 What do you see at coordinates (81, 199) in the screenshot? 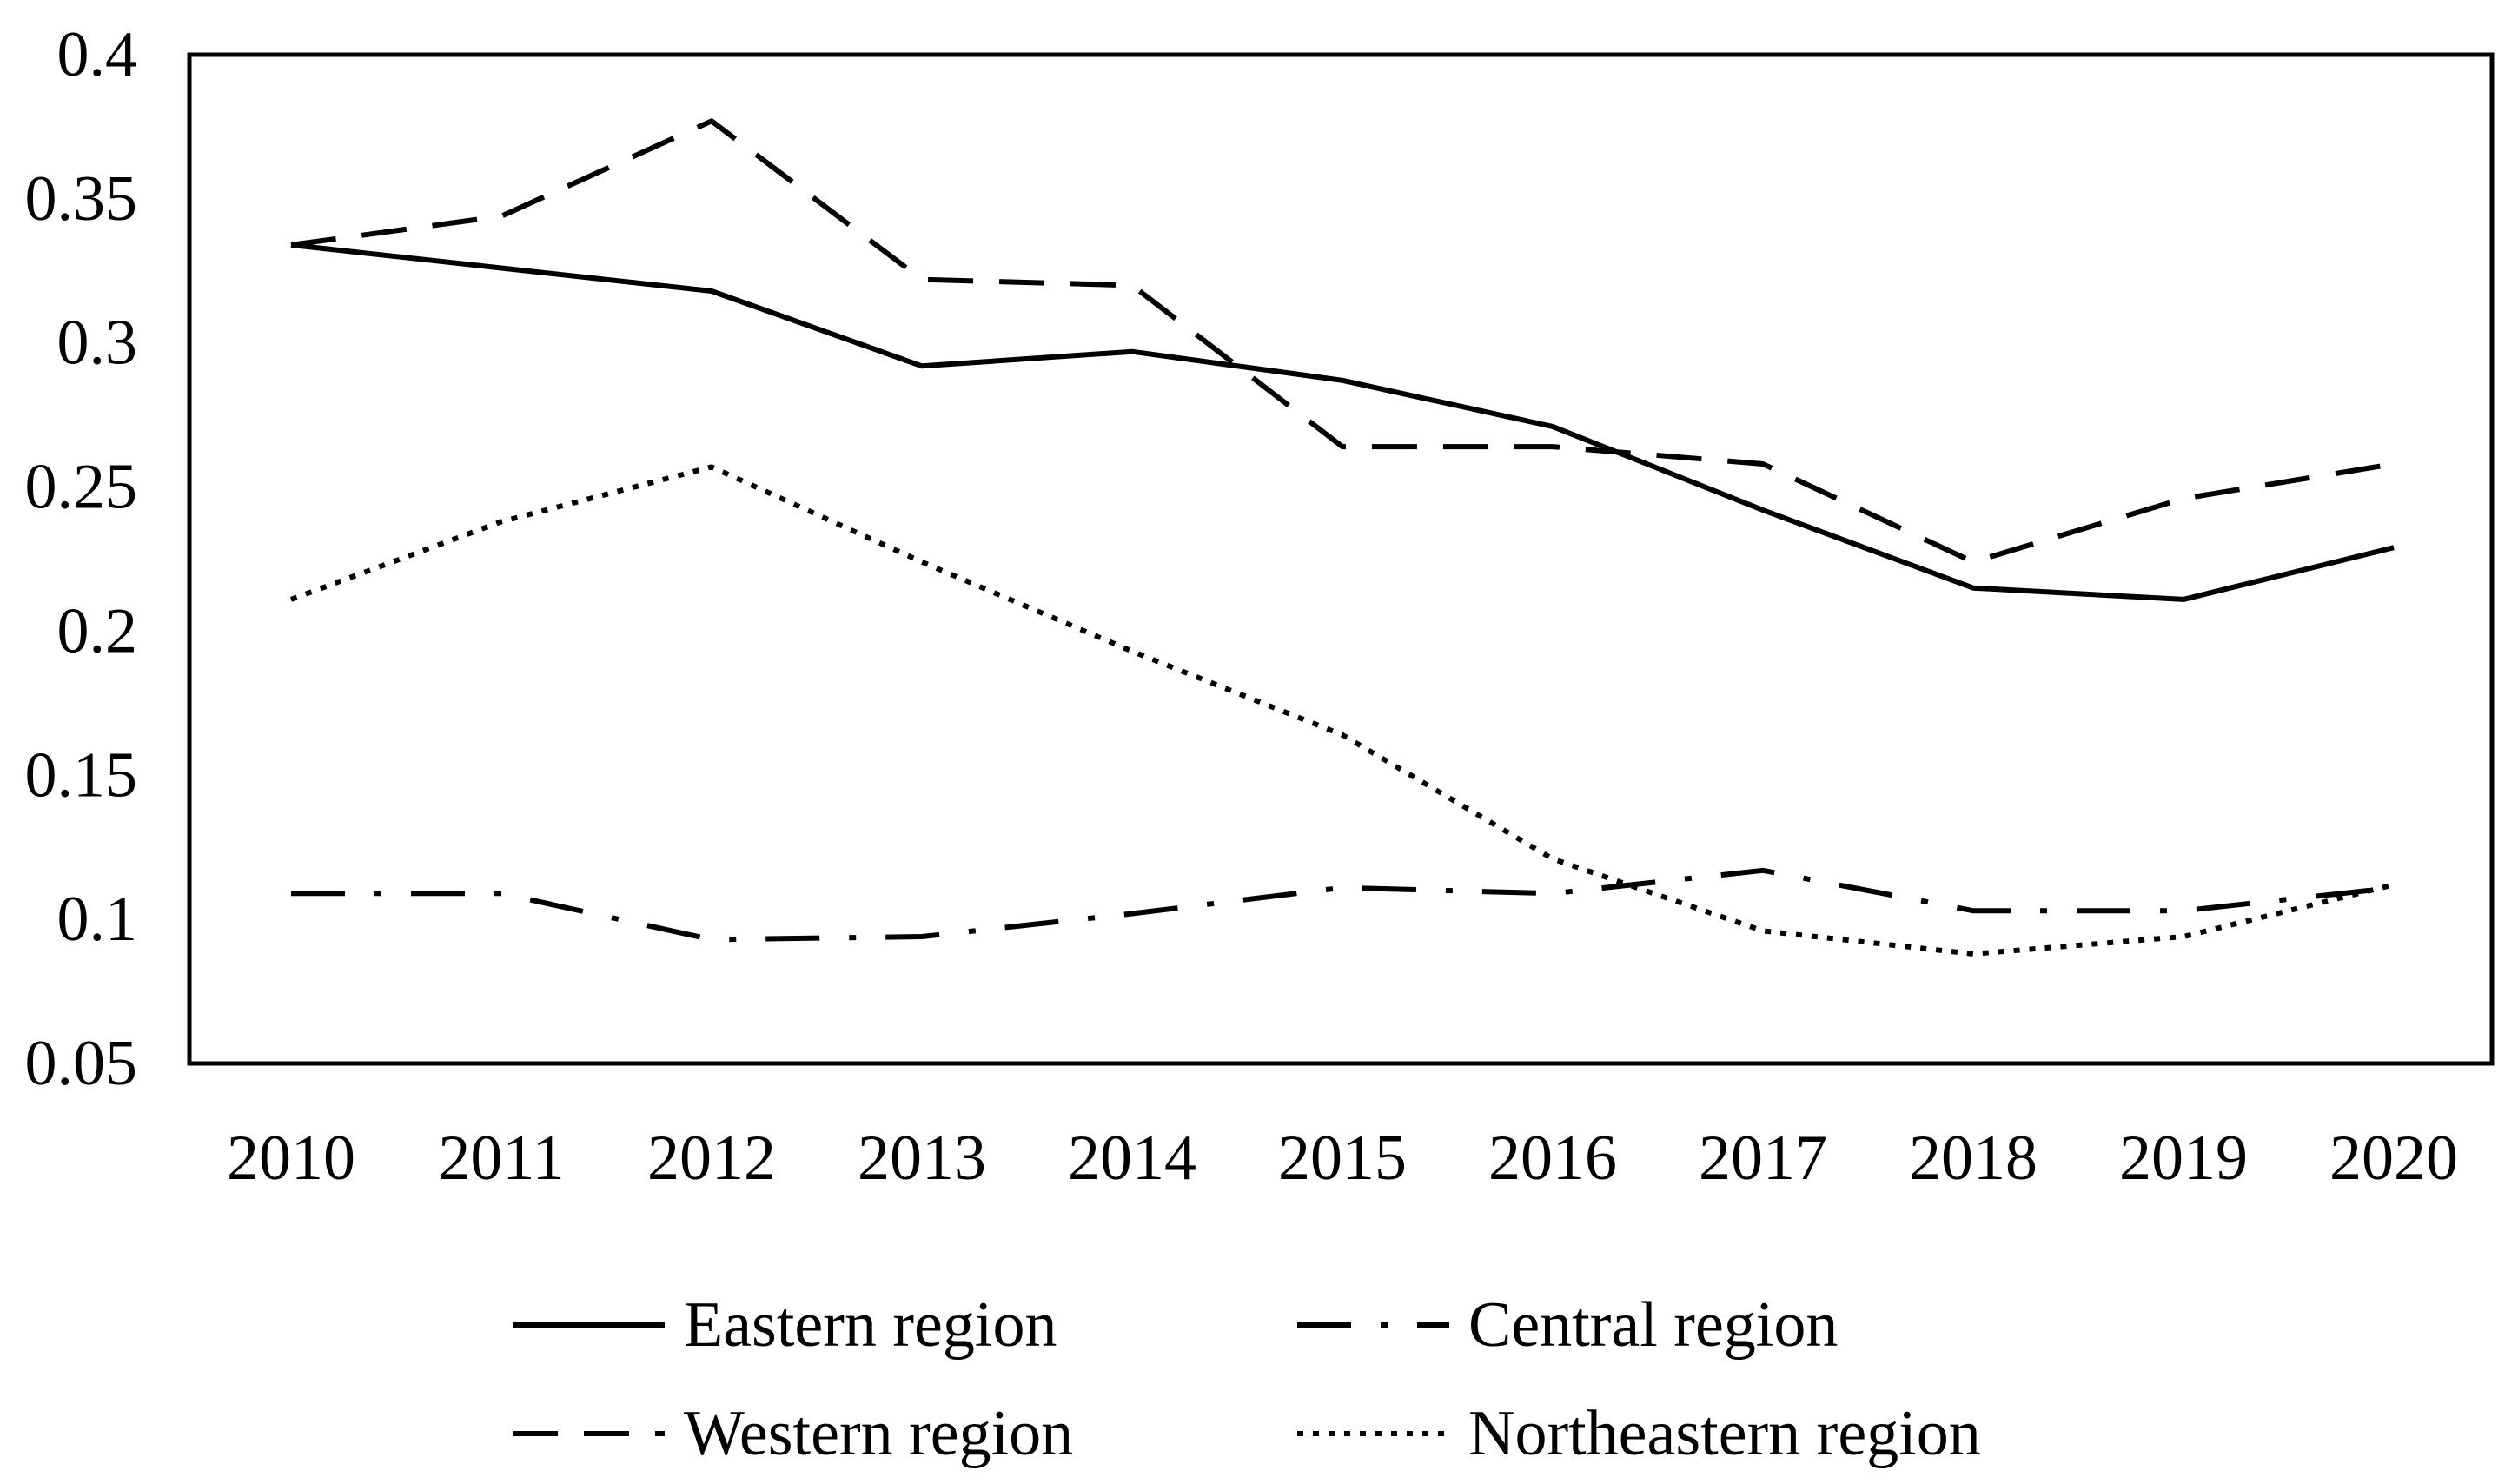
I see `y-tick-label: 0.35` at bounding box center [81, 199].